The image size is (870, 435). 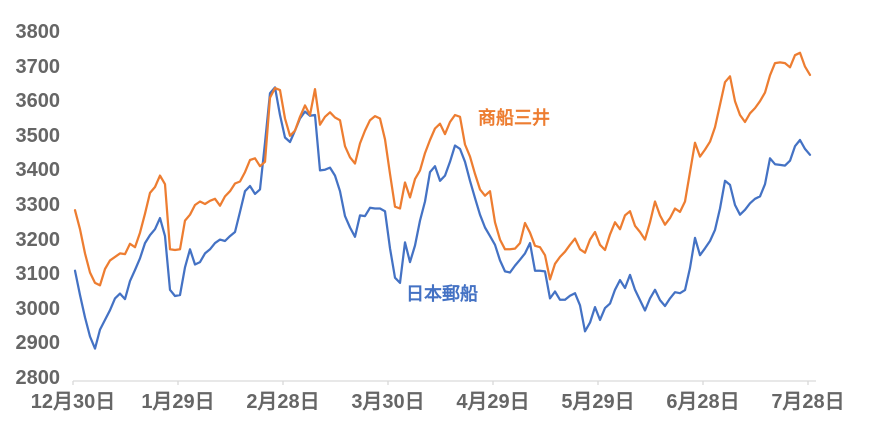 I want to click on x-tick-label: 7月28日, so click(x=808, y=402).